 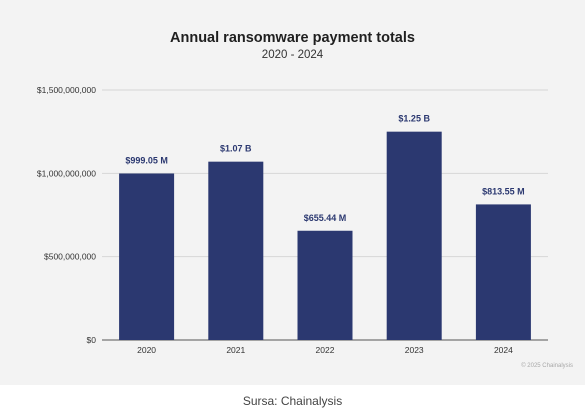 I want to click on x-tick-label: 2020, so click(x=146, y=350).